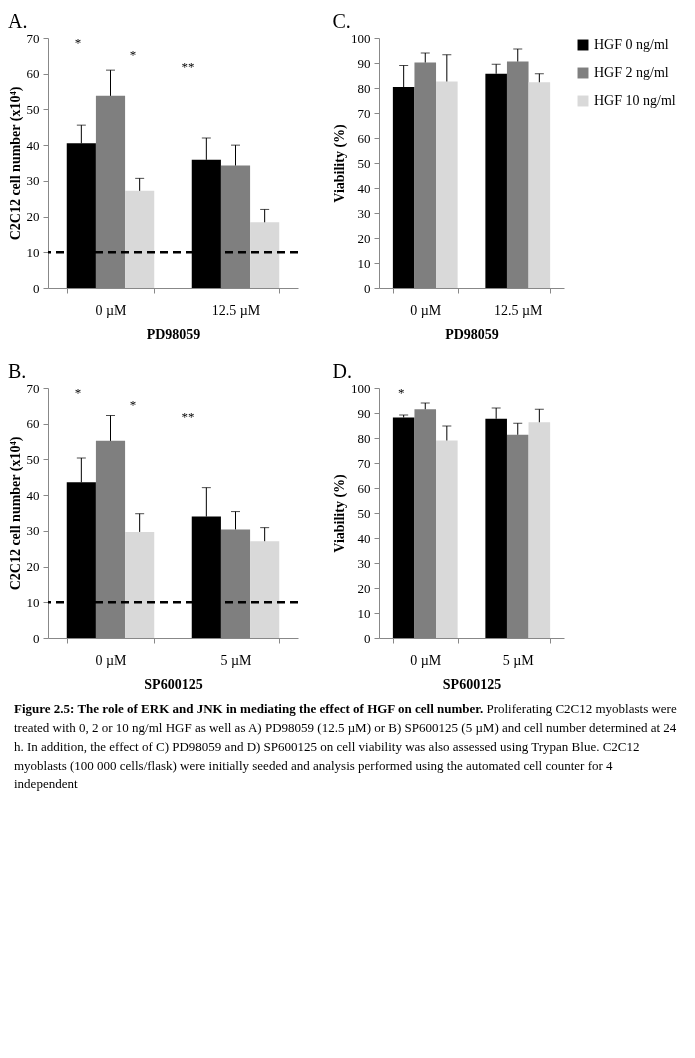  Describe the element at coordinates (17, 371) in the screenshot. I see `chart-title: B.` at that location.